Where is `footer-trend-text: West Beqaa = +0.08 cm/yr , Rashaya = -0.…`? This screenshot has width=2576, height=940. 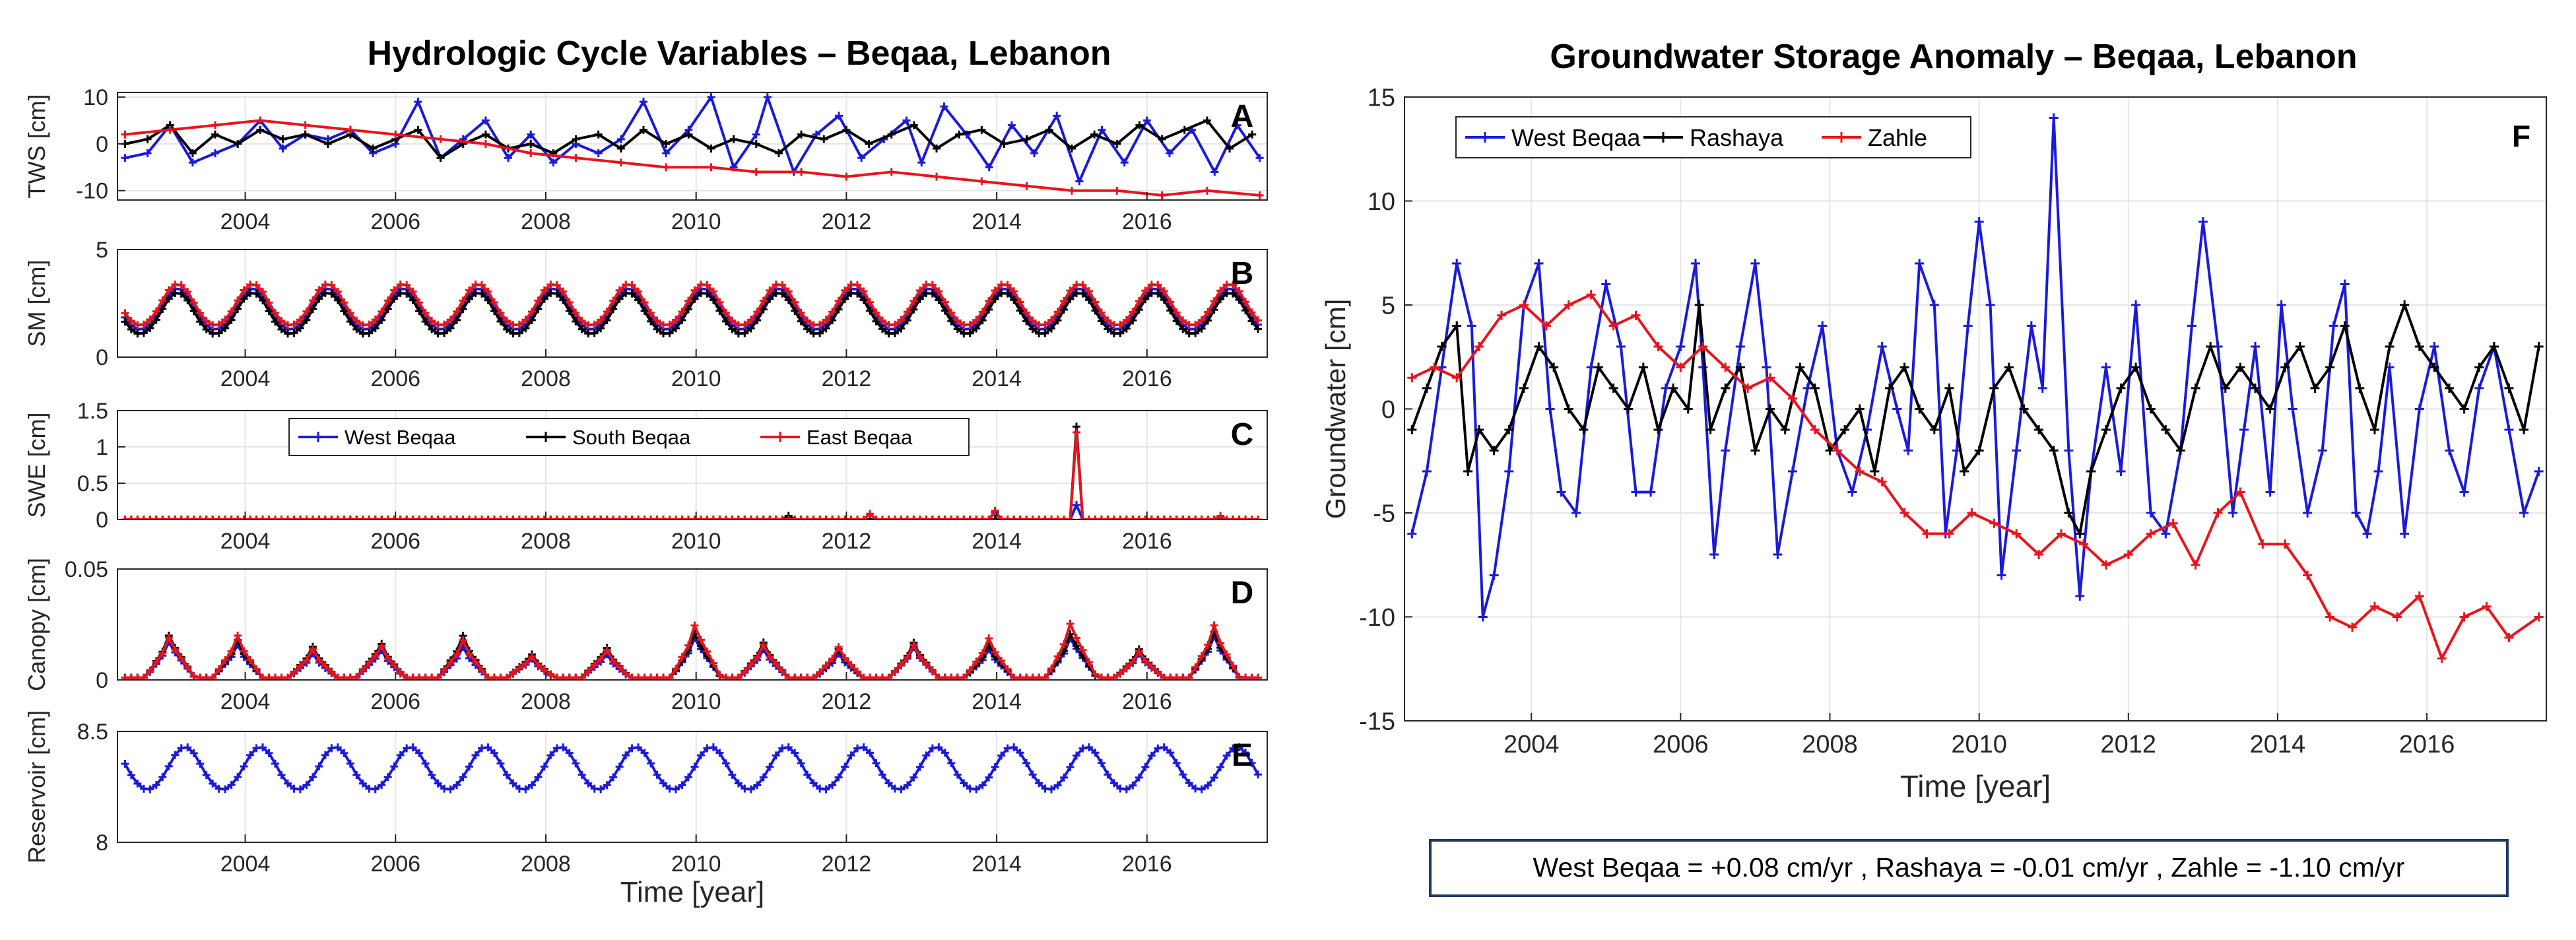
footer-trend-text: West Beqaa = +0.08 cm/yr , Rashaya = -0.… is located at coordinates (1969, 867).